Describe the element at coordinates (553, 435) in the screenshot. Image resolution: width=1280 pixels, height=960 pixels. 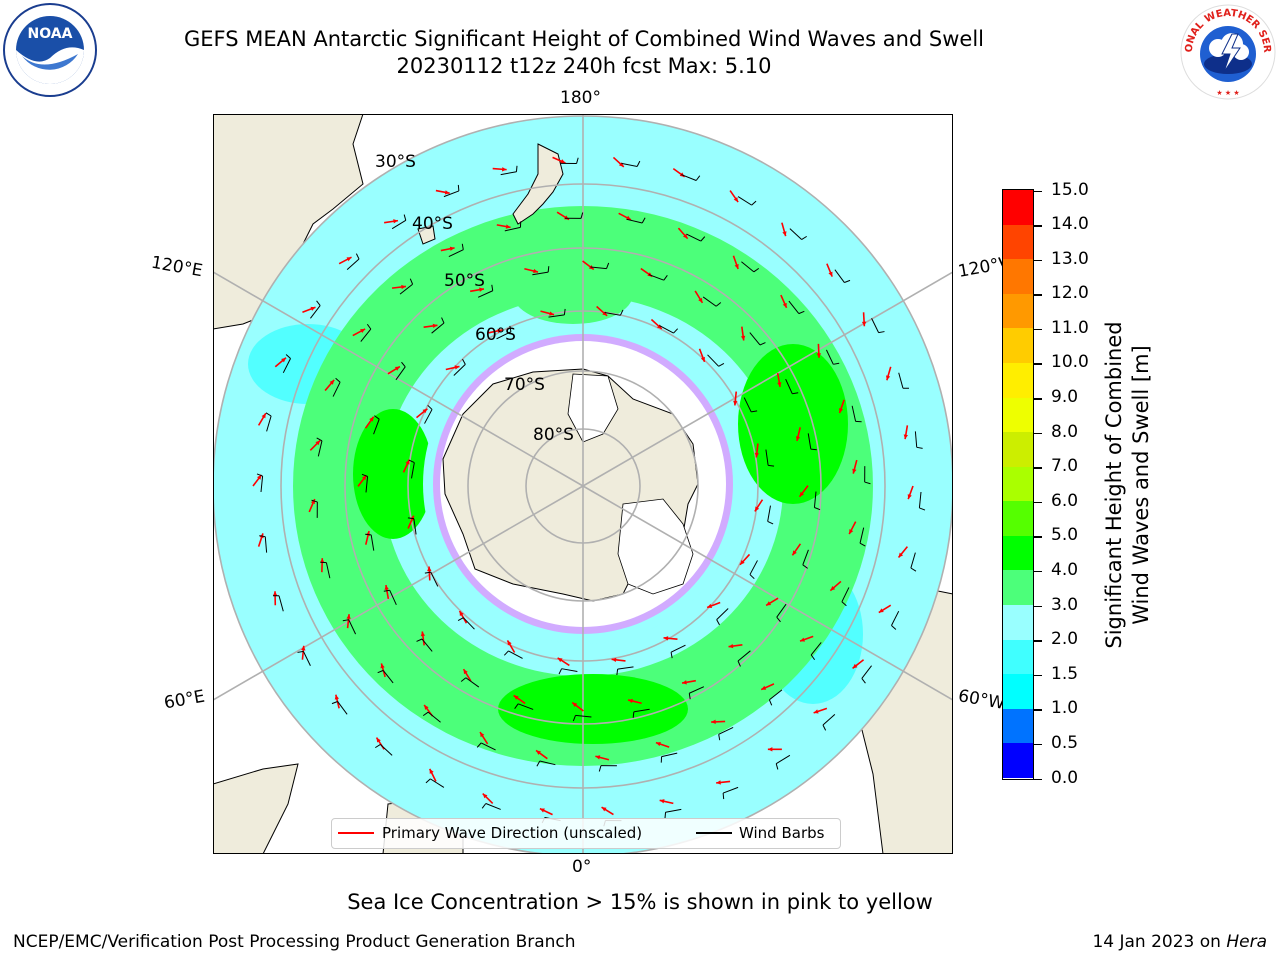
I see `lat-label-80s: 80°S` at that location.